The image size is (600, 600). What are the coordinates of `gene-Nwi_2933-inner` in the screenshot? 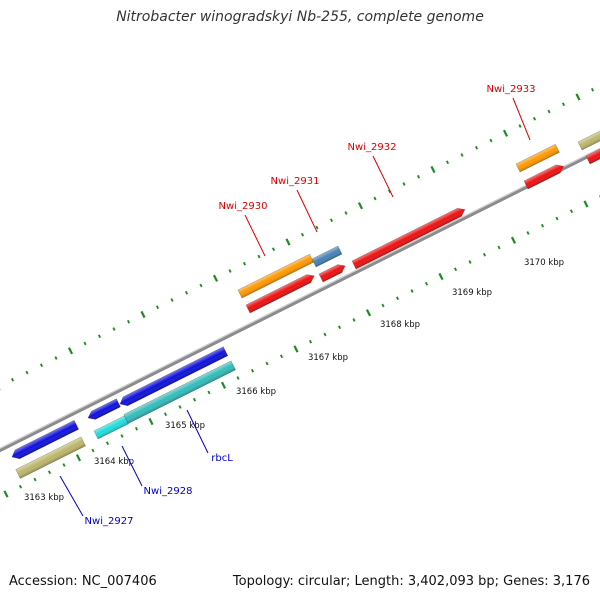 It's located at (544, 176).